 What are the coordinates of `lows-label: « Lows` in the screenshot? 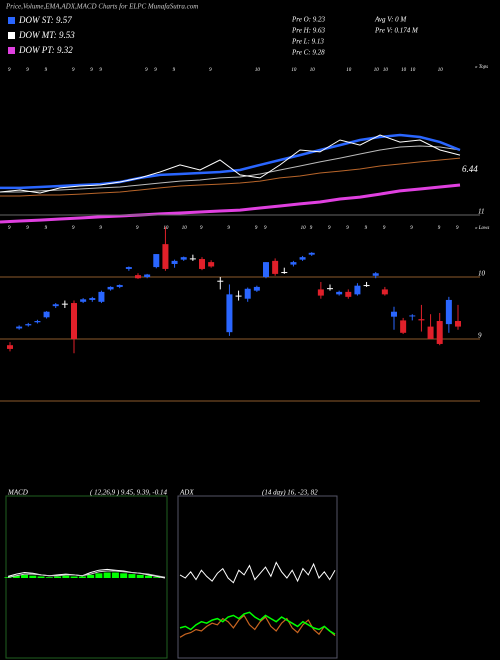 It's located at (482, 228).